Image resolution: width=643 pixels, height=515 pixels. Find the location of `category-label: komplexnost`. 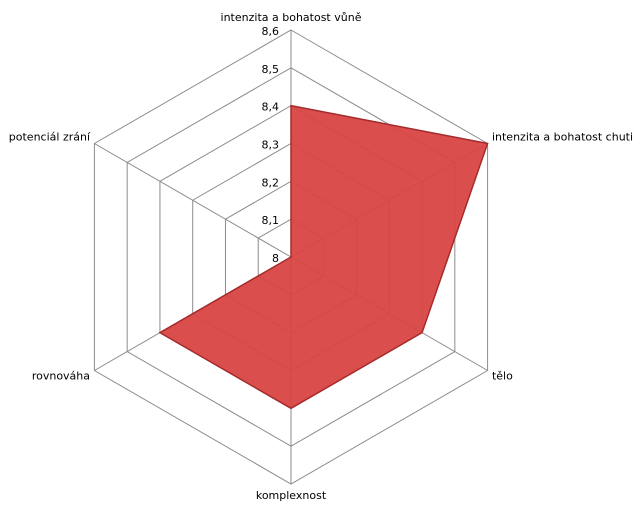

category-label: komplexnost is located at coordinates (291, 495).